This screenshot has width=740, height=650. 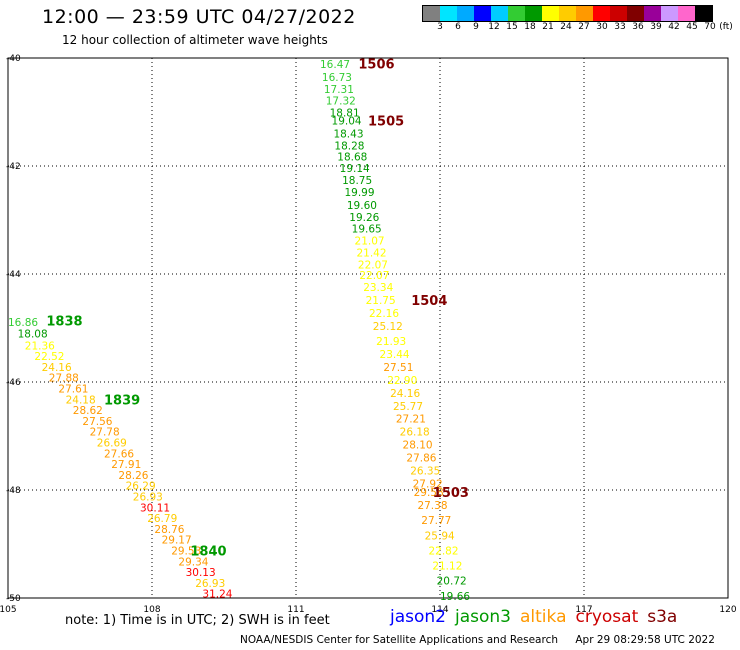 I want to click on wave-height-label: 22.07, so click(x=374, y=276).